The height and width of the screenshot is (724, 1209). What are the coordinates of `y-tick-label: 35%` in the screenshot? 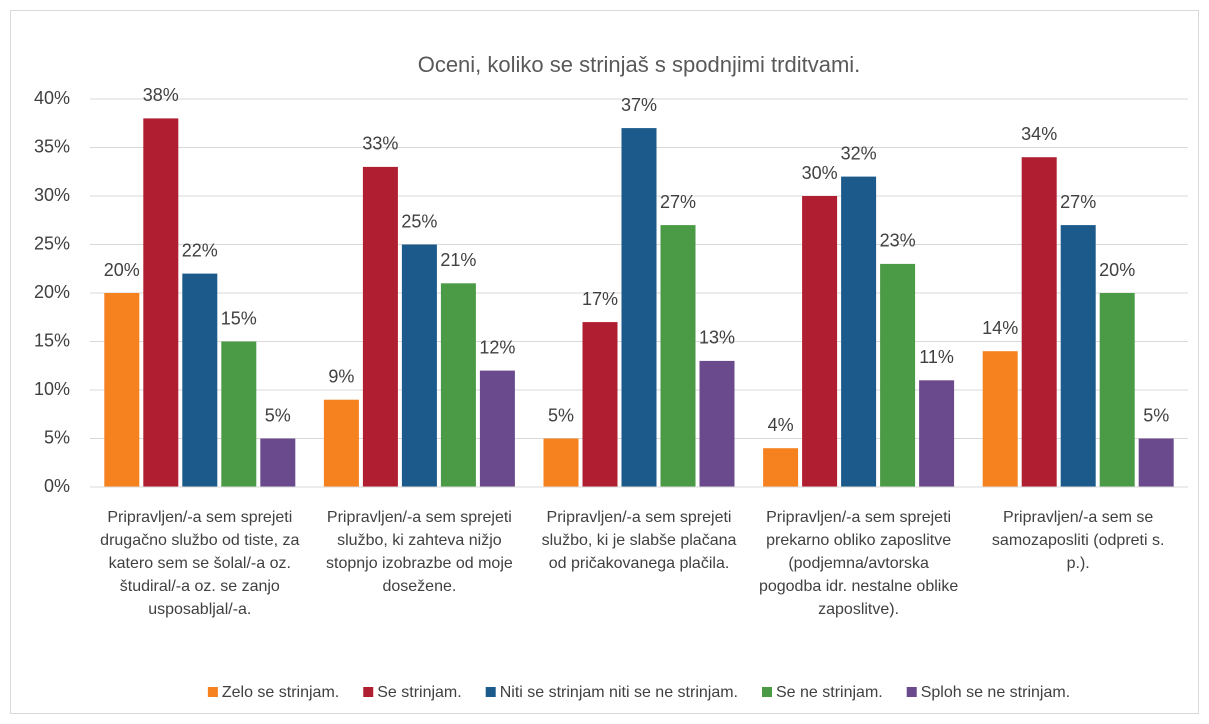 It's located at (52, 146).